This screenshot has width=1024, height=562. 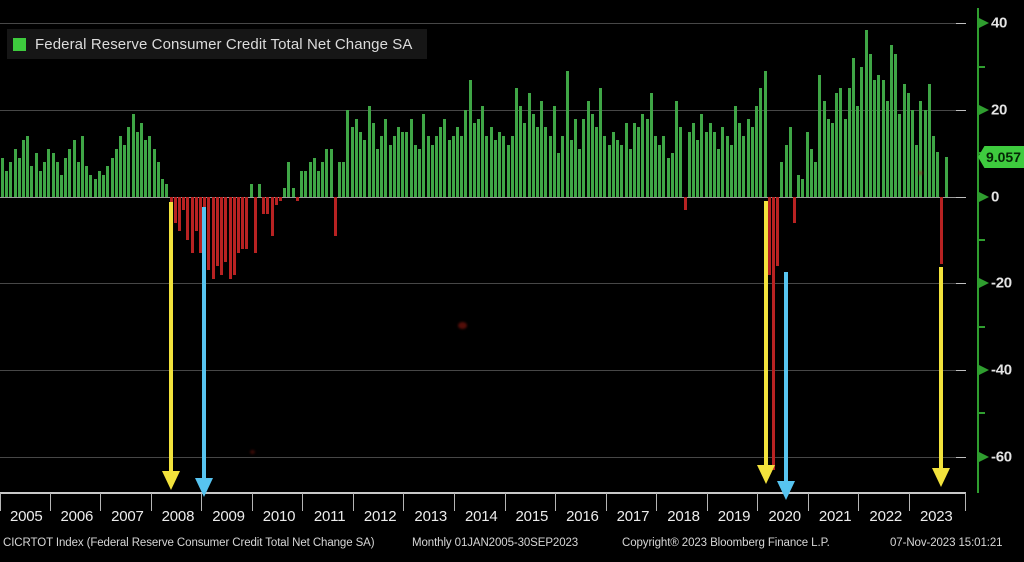 I want to click on last-value-badge: 9.057, so click(x=1001, y=157).